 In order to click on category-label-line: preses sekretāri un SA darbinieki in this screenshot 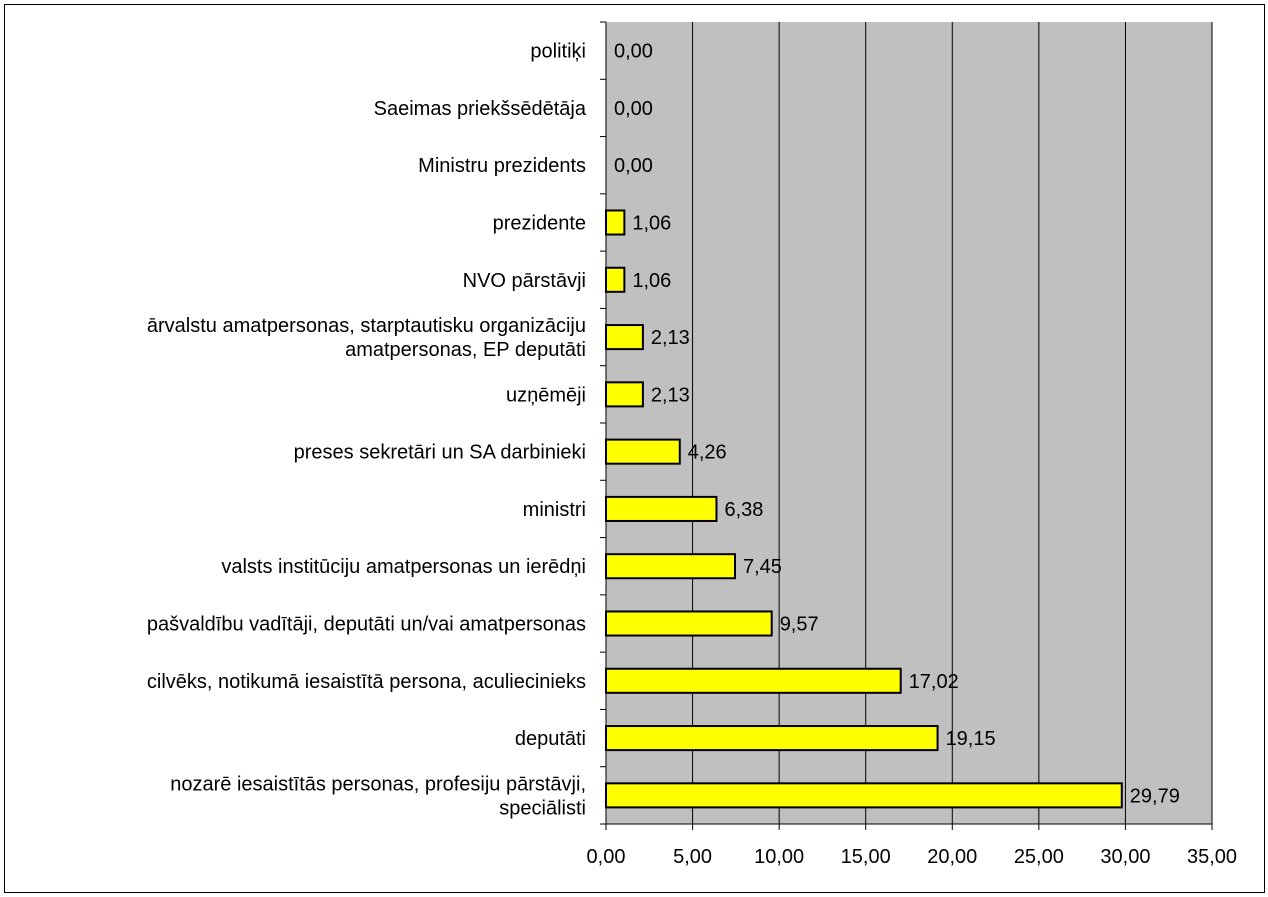, I will do `click(440, 453)`.